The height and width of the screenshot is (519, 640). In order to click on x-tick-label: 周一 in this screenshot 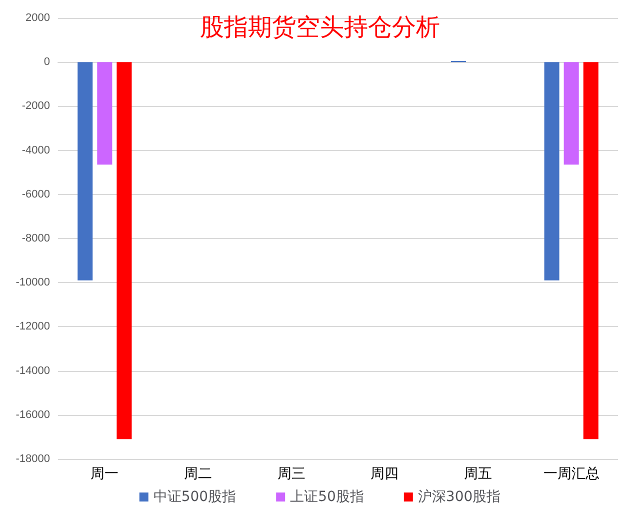, I will do `click(104, 474)`.